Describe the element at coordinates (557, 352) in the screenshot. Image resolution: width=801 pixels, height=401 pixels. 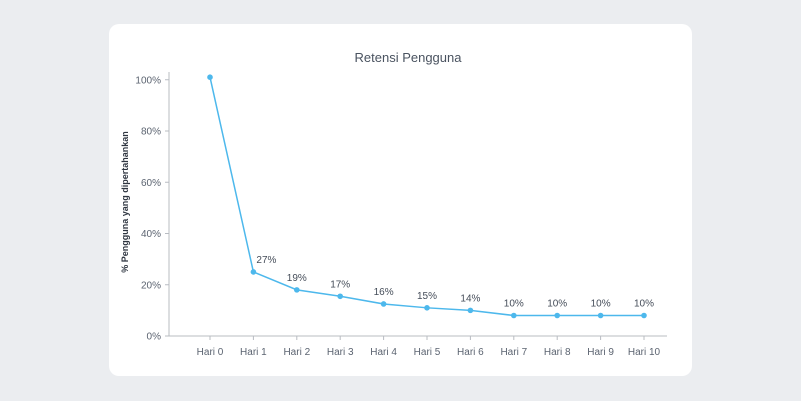
I see `x-tick-label: Hari 8` at that location.